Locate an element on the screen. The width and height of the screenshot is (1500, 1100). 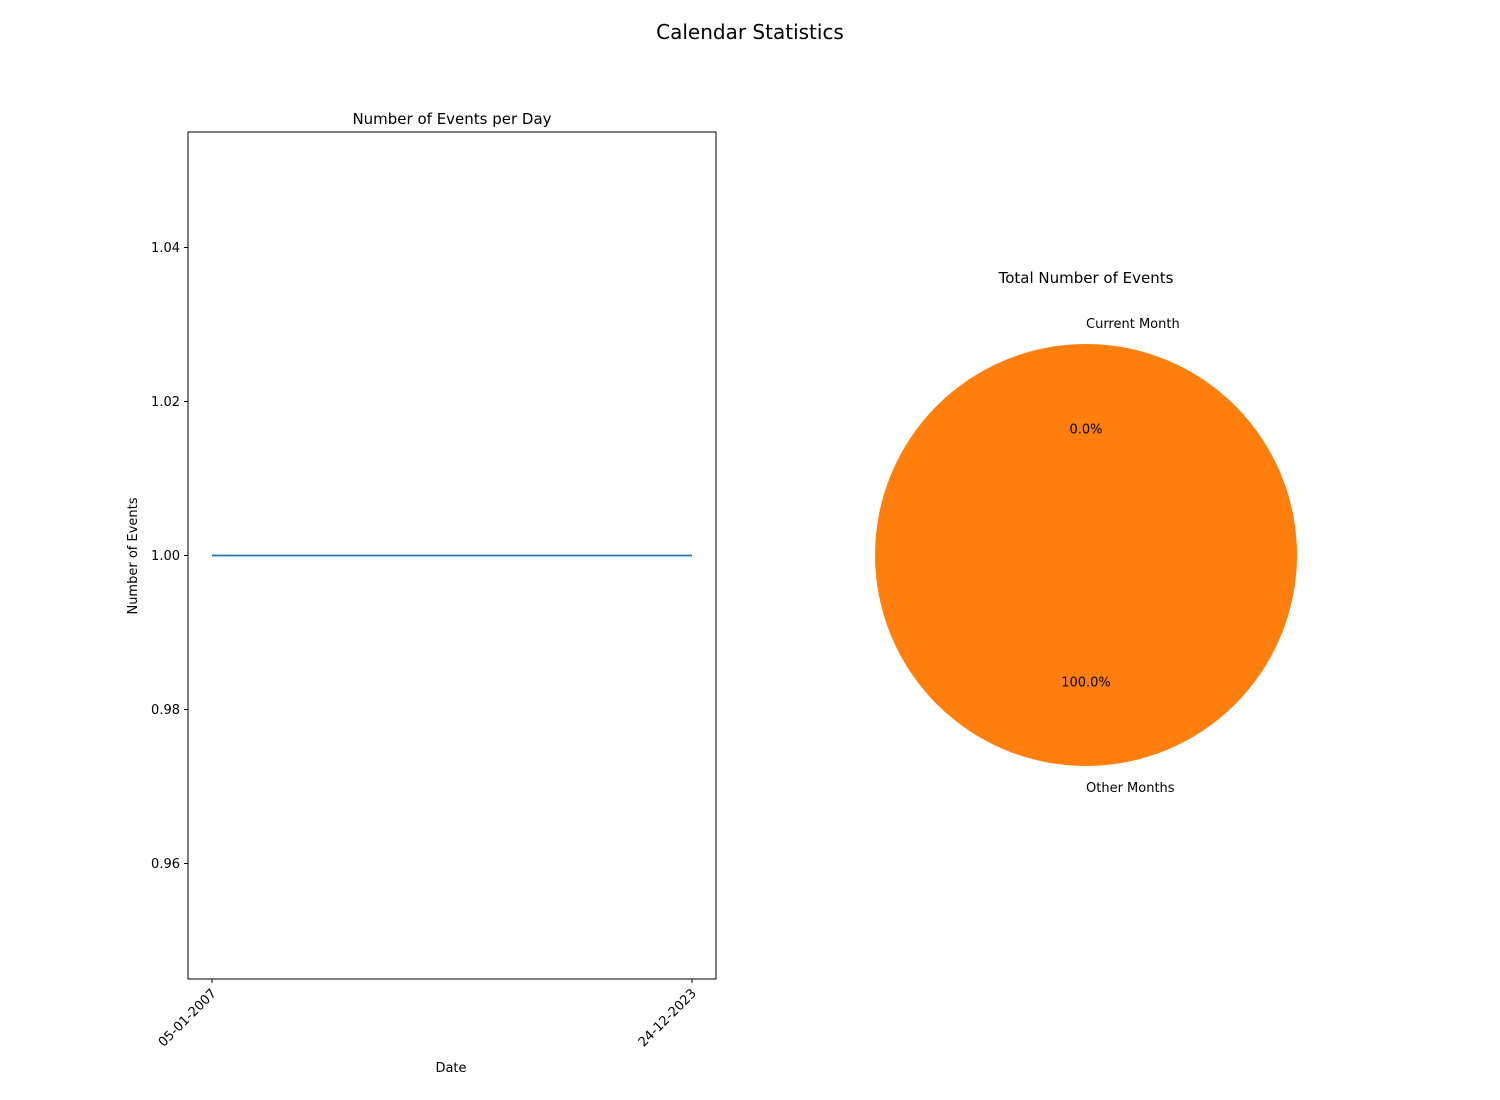
pie-slices is located at coordinates (1086, 555).